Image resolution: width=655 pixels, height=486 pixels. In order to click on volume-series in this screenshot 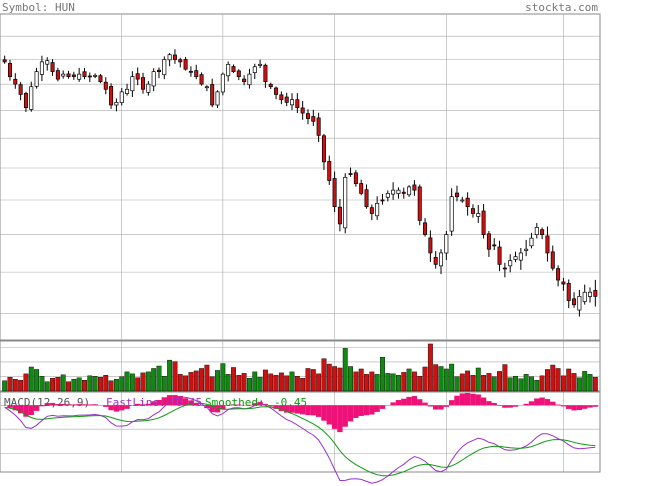, I will do `click(300, 367)`.